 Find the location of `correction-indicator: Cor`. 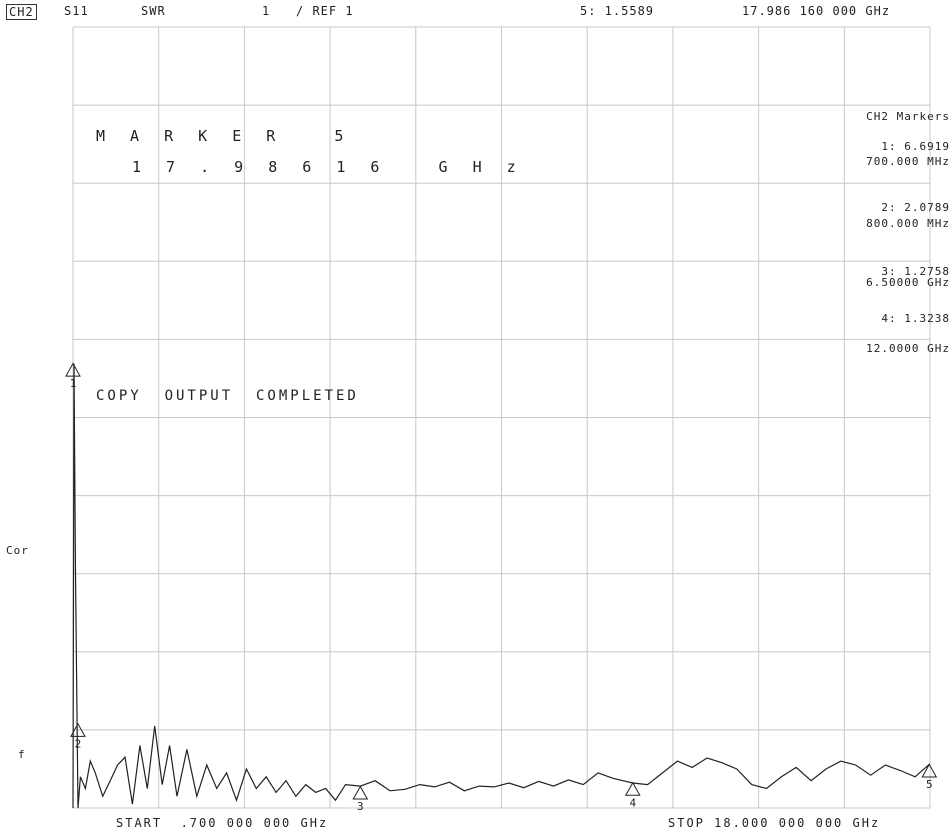

correction-indicator: Cor is located at coordinates (17, 550).